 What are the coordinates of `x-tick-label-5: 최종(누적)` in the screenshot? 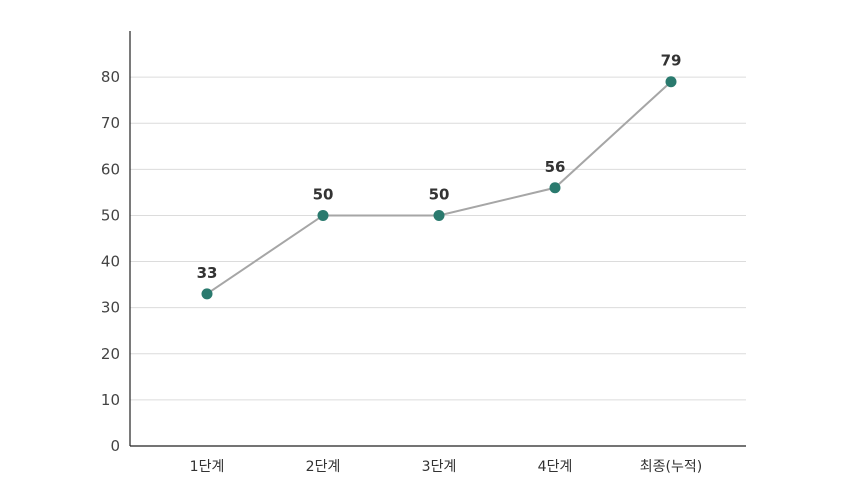 It's located at (671, 467).